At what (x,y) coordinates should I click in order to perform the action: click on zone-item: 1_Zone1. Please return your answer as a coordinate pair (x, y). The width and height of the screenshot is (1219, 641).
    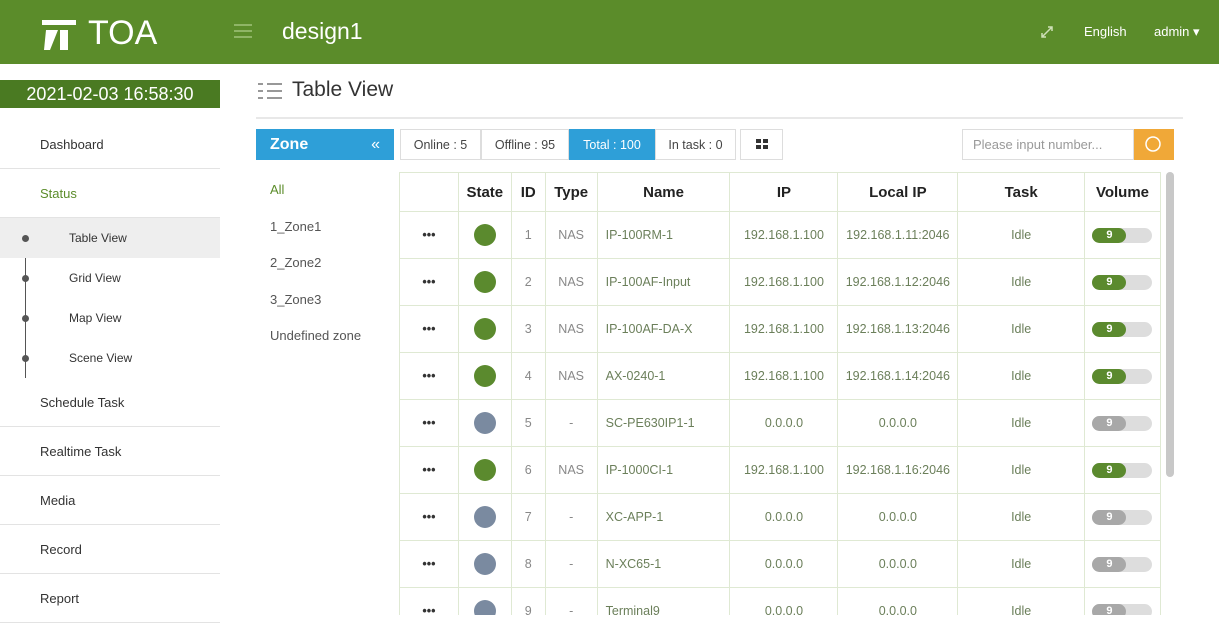
    Looking at the image, I should click on (296, 226).